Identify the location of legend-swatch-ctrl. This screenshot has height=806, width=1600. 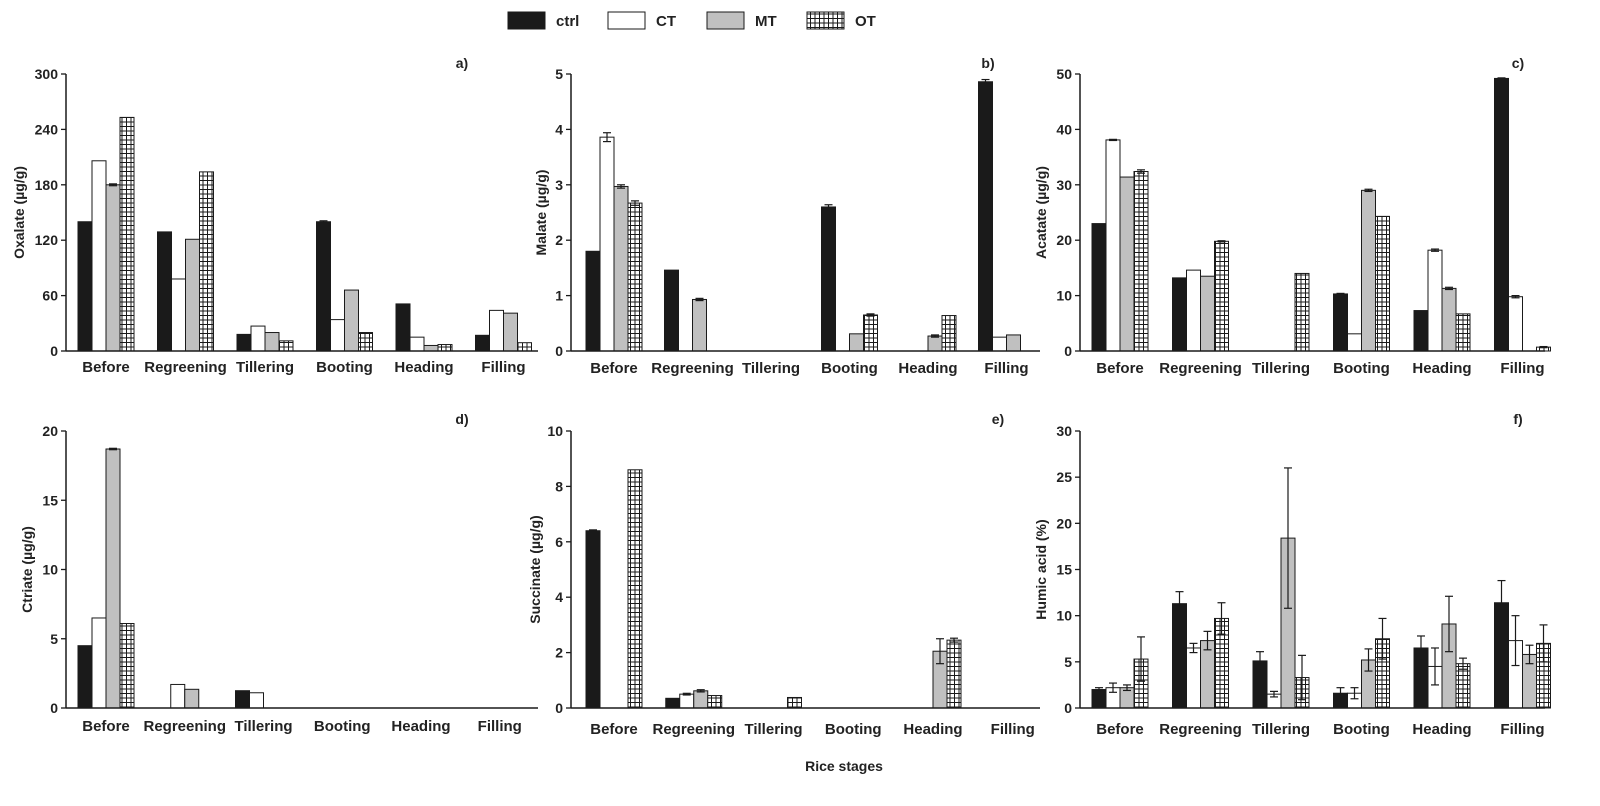
(526, 20).